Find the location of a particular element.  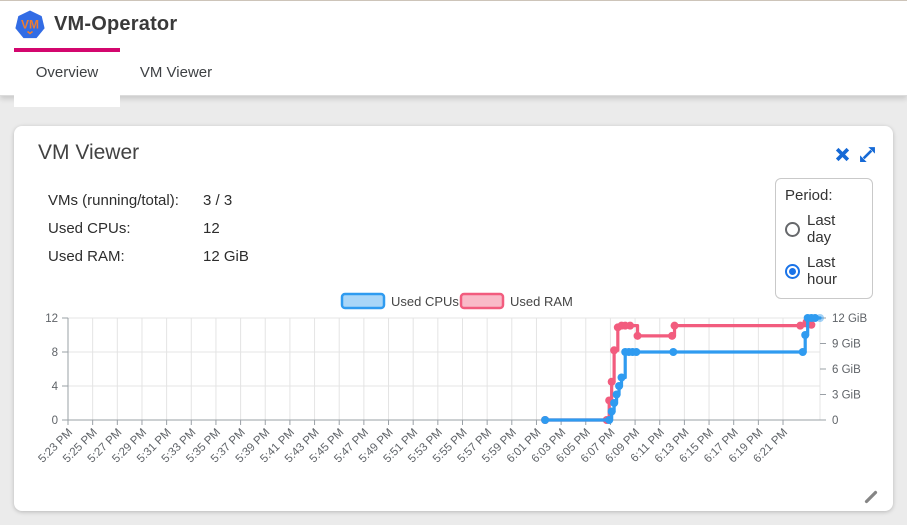

card-title: VM Viewer is located at coordinates (89, 152).